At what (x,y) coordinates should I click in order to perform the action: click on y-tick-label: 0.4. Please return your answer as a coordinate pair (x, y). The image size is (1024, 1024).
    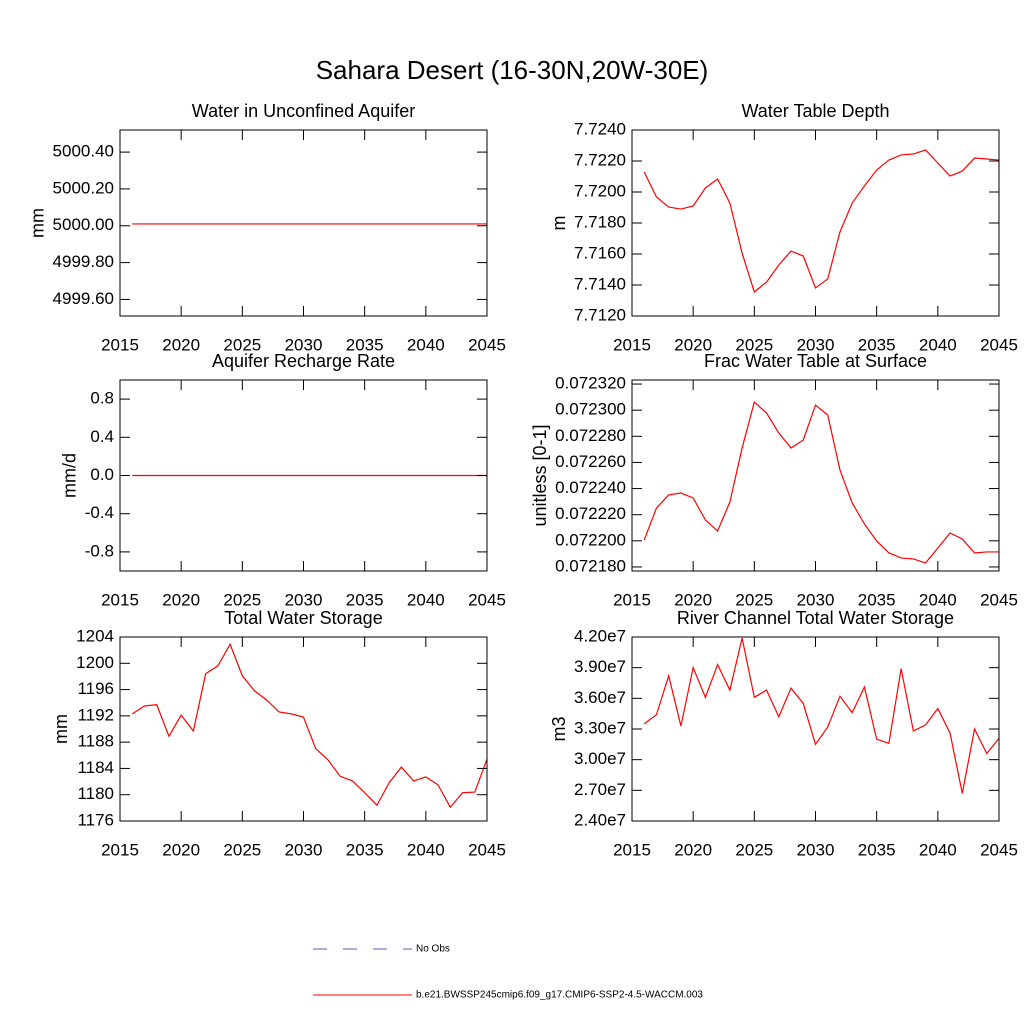
    Looking at the image, I should click on (102, 436).